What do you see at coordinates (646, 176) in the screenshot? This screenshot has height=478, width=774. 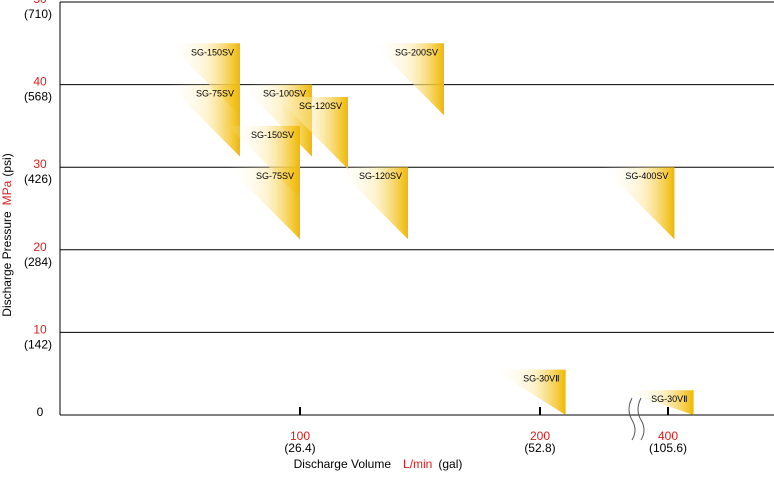 I see `model-label: SG-400SV` at bounding box center [646, 176].